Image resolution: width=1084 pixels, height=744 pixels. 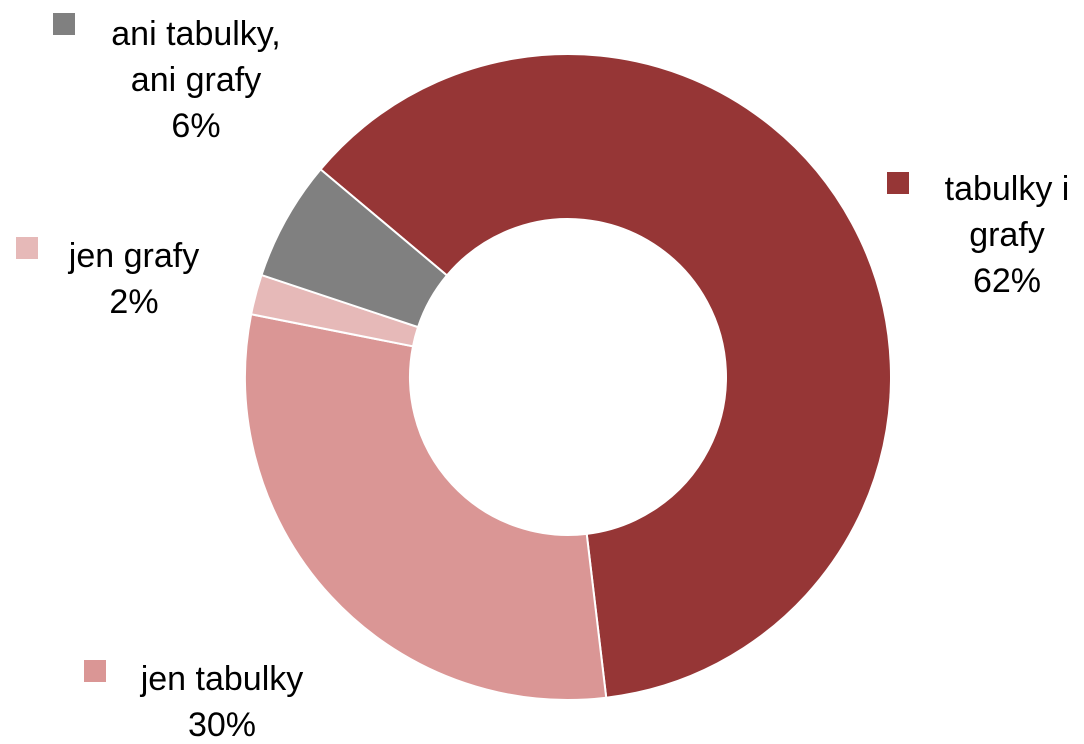 I want to click on legend-key-jen-tabulky, so click(x=95, y=671).